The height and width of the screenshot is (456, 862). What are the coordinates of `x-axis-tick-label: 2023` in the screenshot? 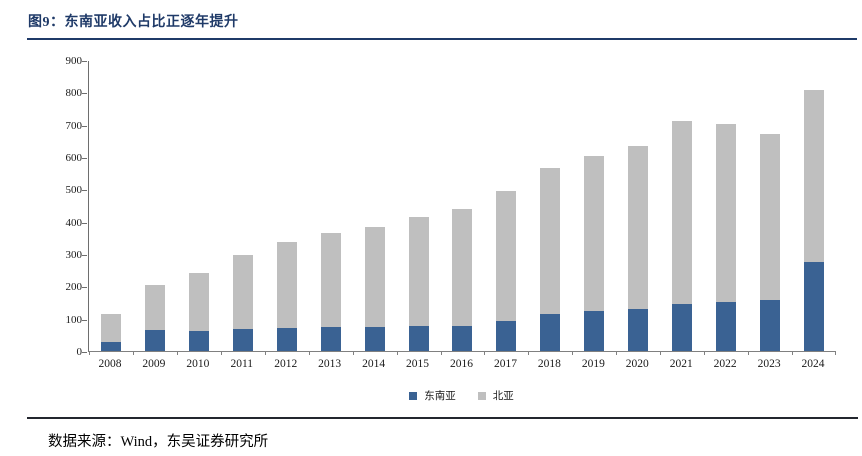 It's located at (769, 364).